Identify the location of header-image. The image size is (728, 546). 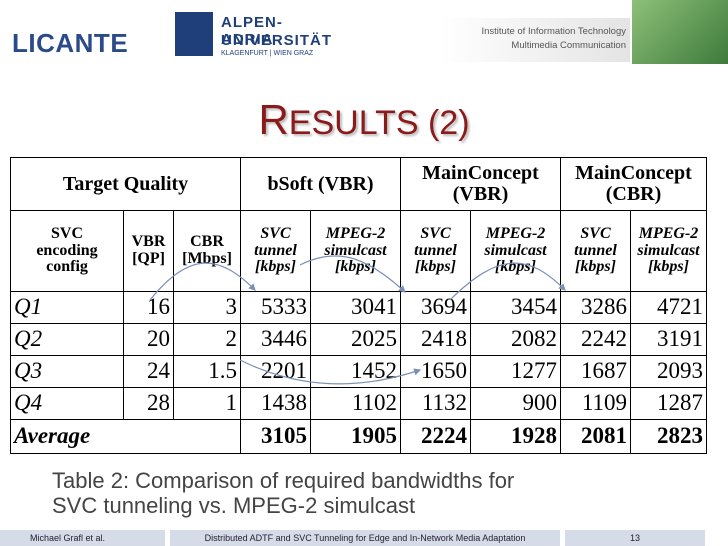
(680, 32).